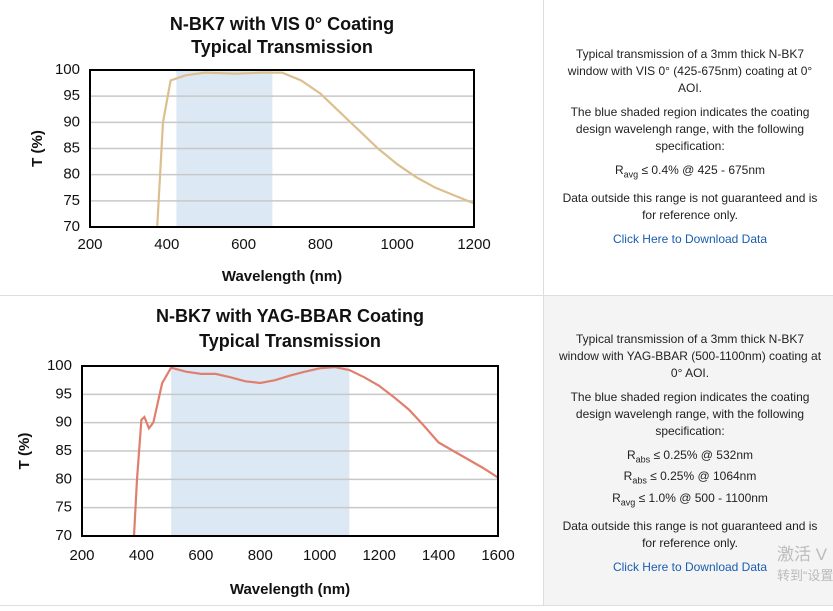 The height and width of the screenshot is (611, 833). I want to click on spec-text: ≤ 0.4% @ 425 - 675nm, so click(703, 170).